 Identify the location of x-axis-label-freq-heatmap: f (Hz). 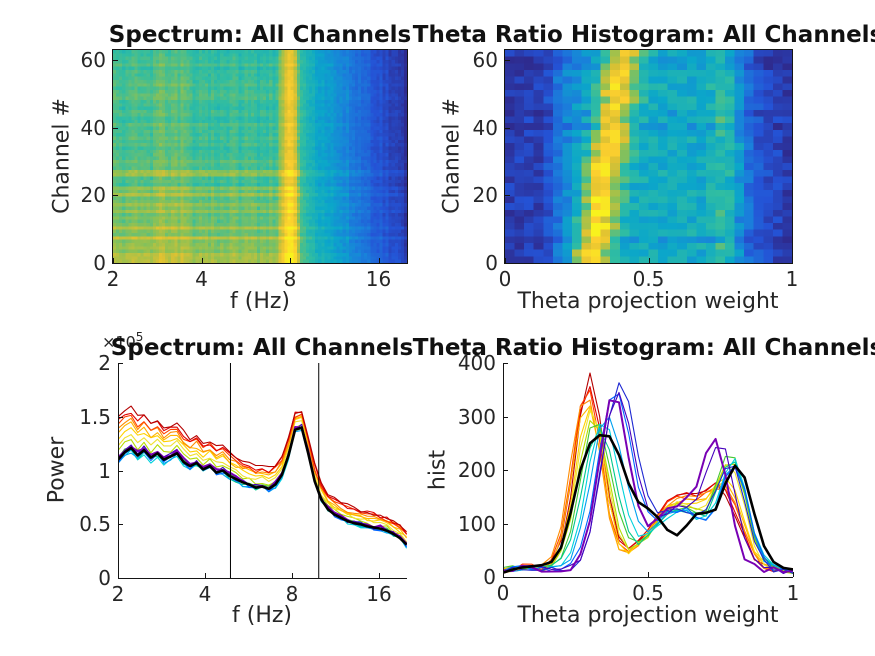
(260, 301).